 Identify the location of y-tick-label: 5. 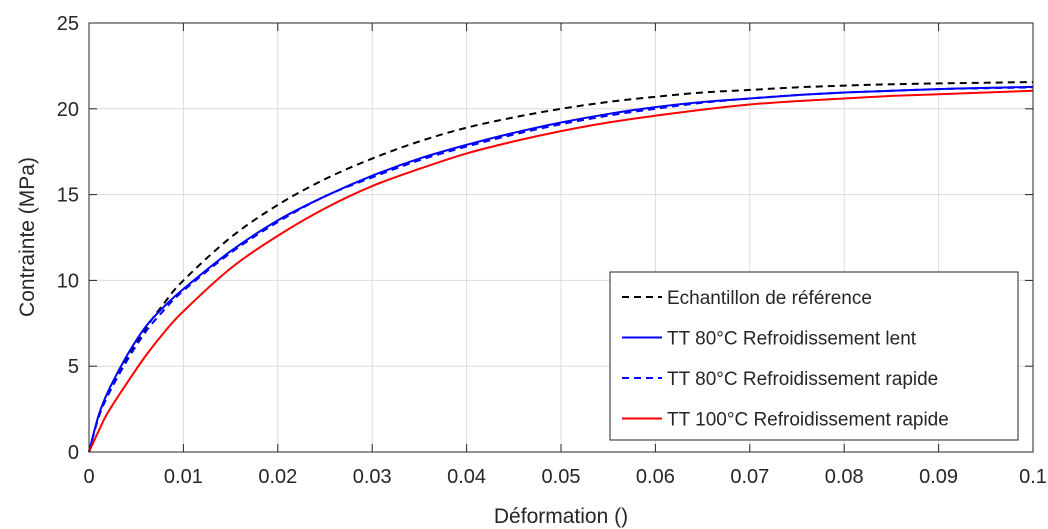
(73, 367).